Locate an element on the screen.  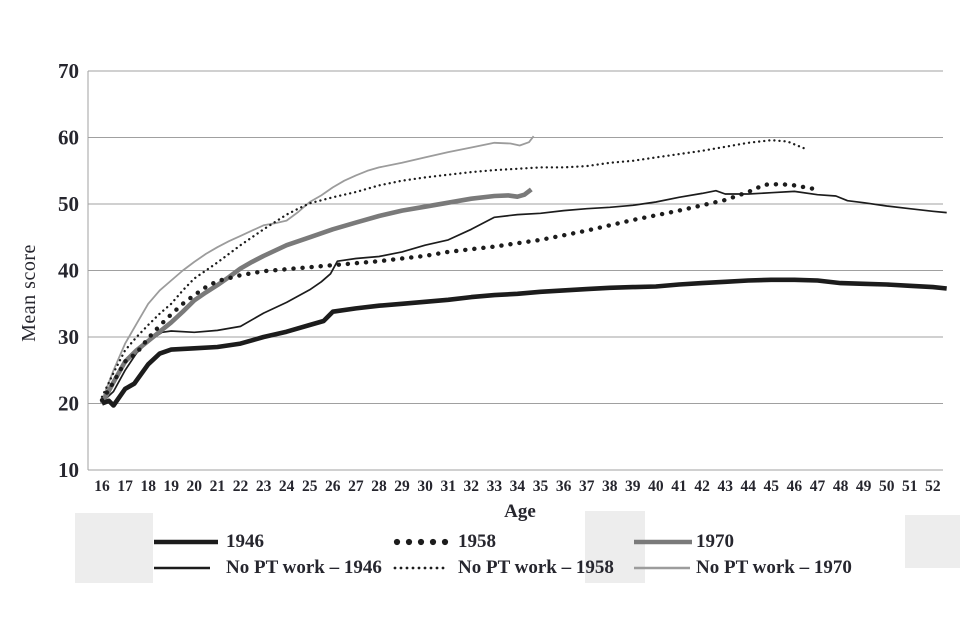
y-tick-label: 60 is located at coordinates (68, 138).